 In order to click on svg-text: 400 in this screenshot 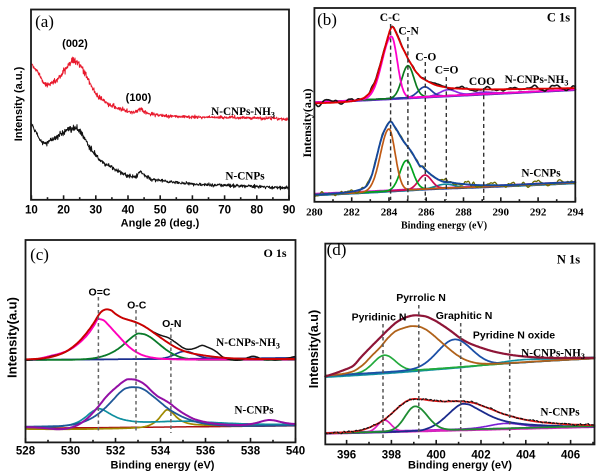, I will do `click(436, 456)`.